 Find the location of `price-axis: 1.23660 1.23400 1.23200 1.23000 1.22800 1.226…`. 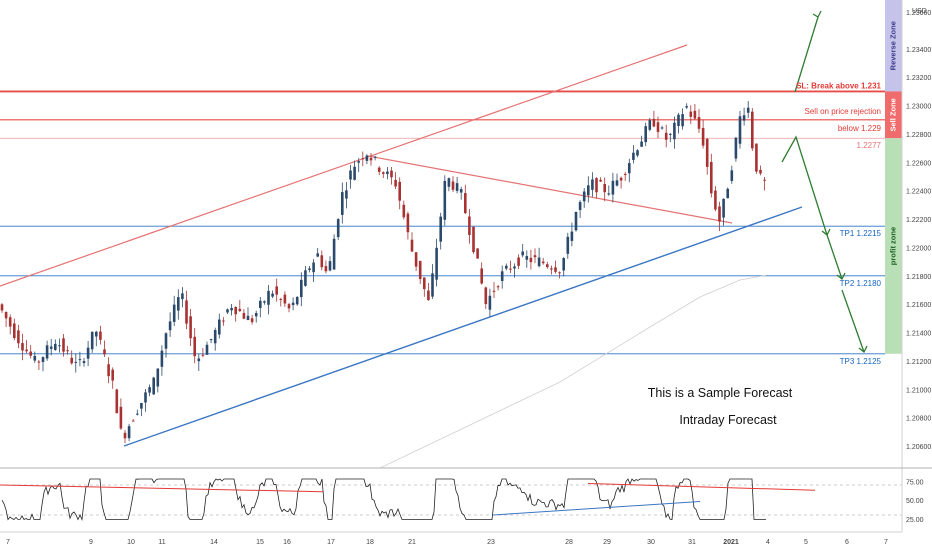

price-axis: 1.23660 1.23400 1.23200 1.23000 1.22800 1.226… is located at coordinates (918, 230).